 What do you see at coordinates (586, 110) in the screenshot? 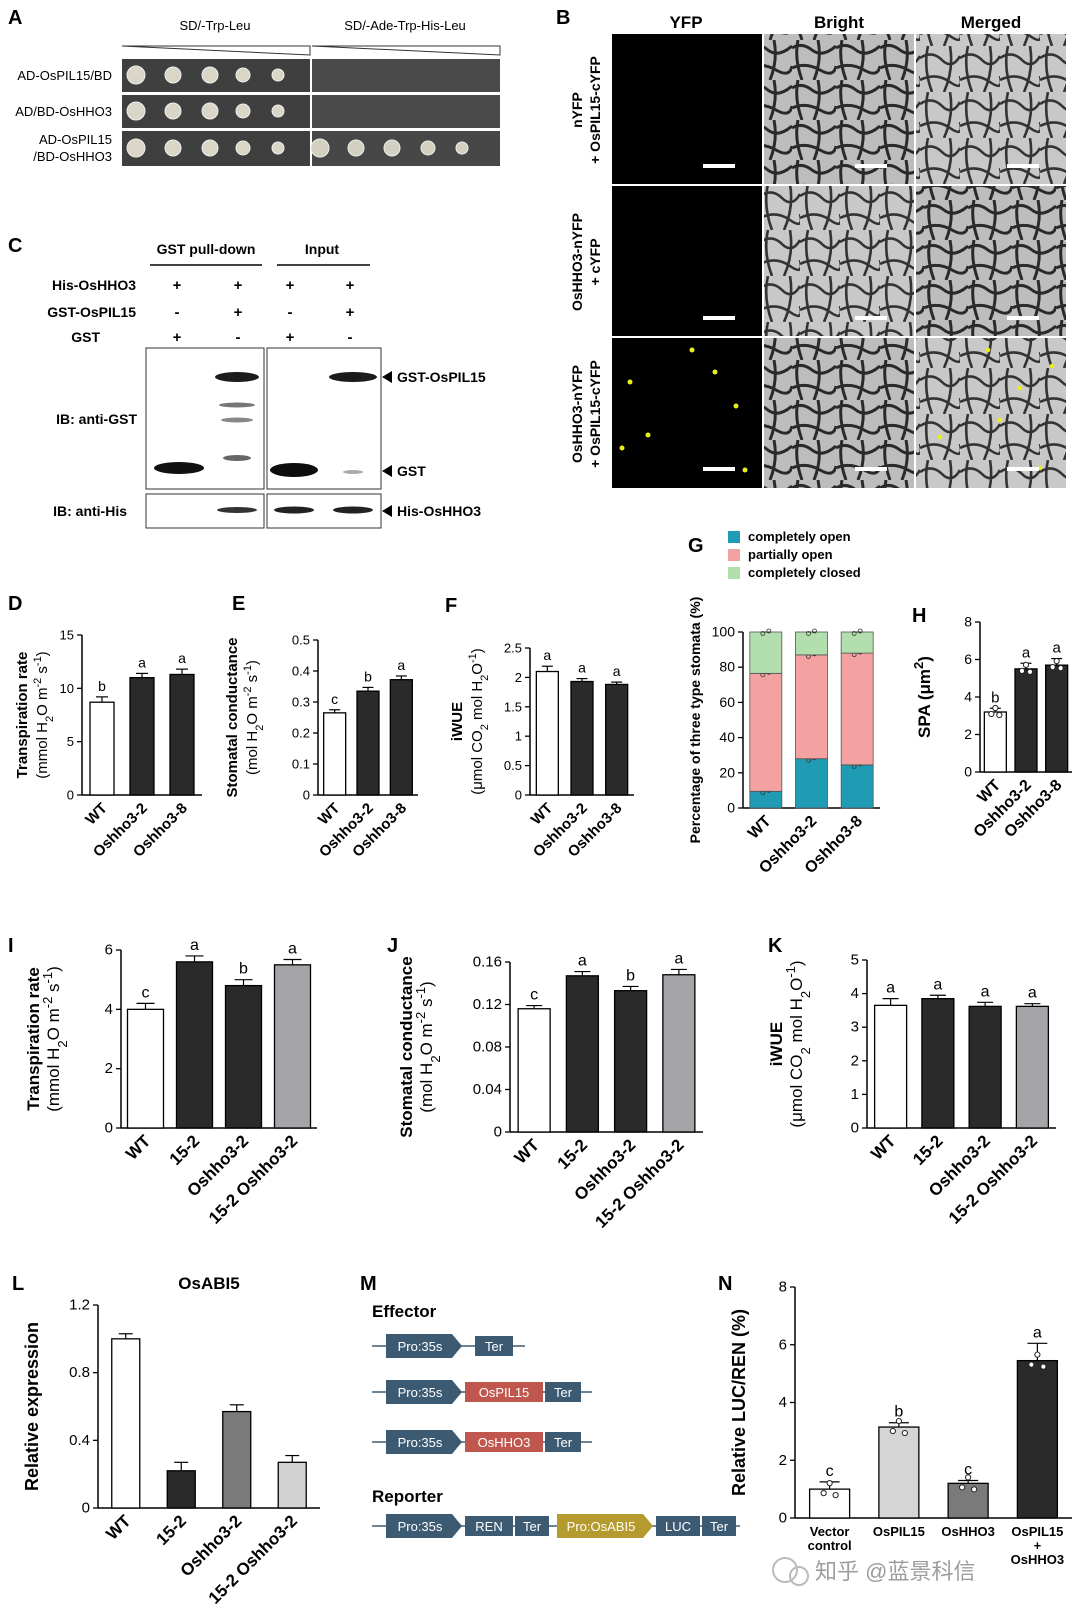
I see `row-label-1: nYFP + OsPIL15-cYFP` at bounding box center [586, 110].